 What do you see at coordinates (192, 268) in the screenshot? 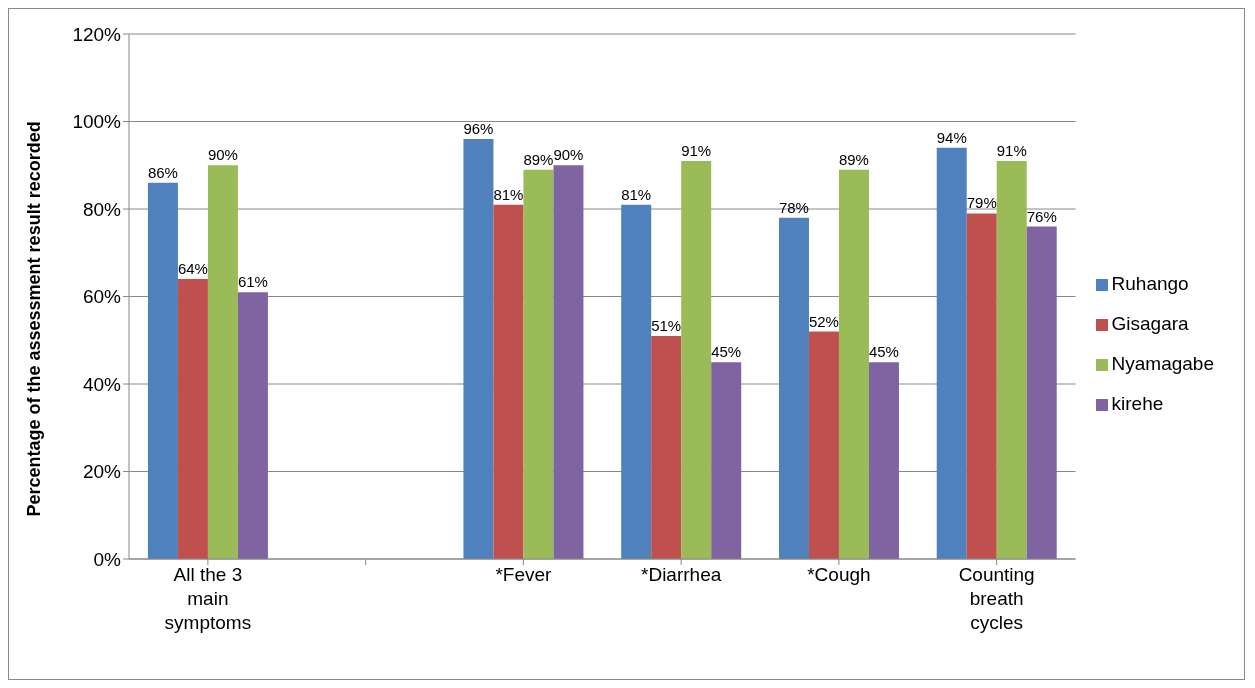
I see `data-label: 64%` at bounding box center [192, 268].